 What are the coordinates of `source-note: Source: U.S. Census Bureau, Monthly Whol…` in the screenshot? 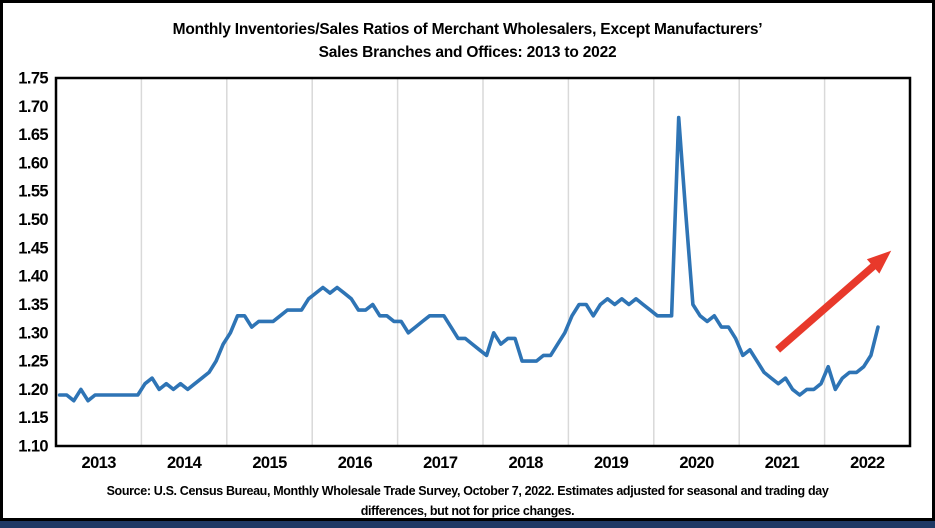 It's located at (467, 501).